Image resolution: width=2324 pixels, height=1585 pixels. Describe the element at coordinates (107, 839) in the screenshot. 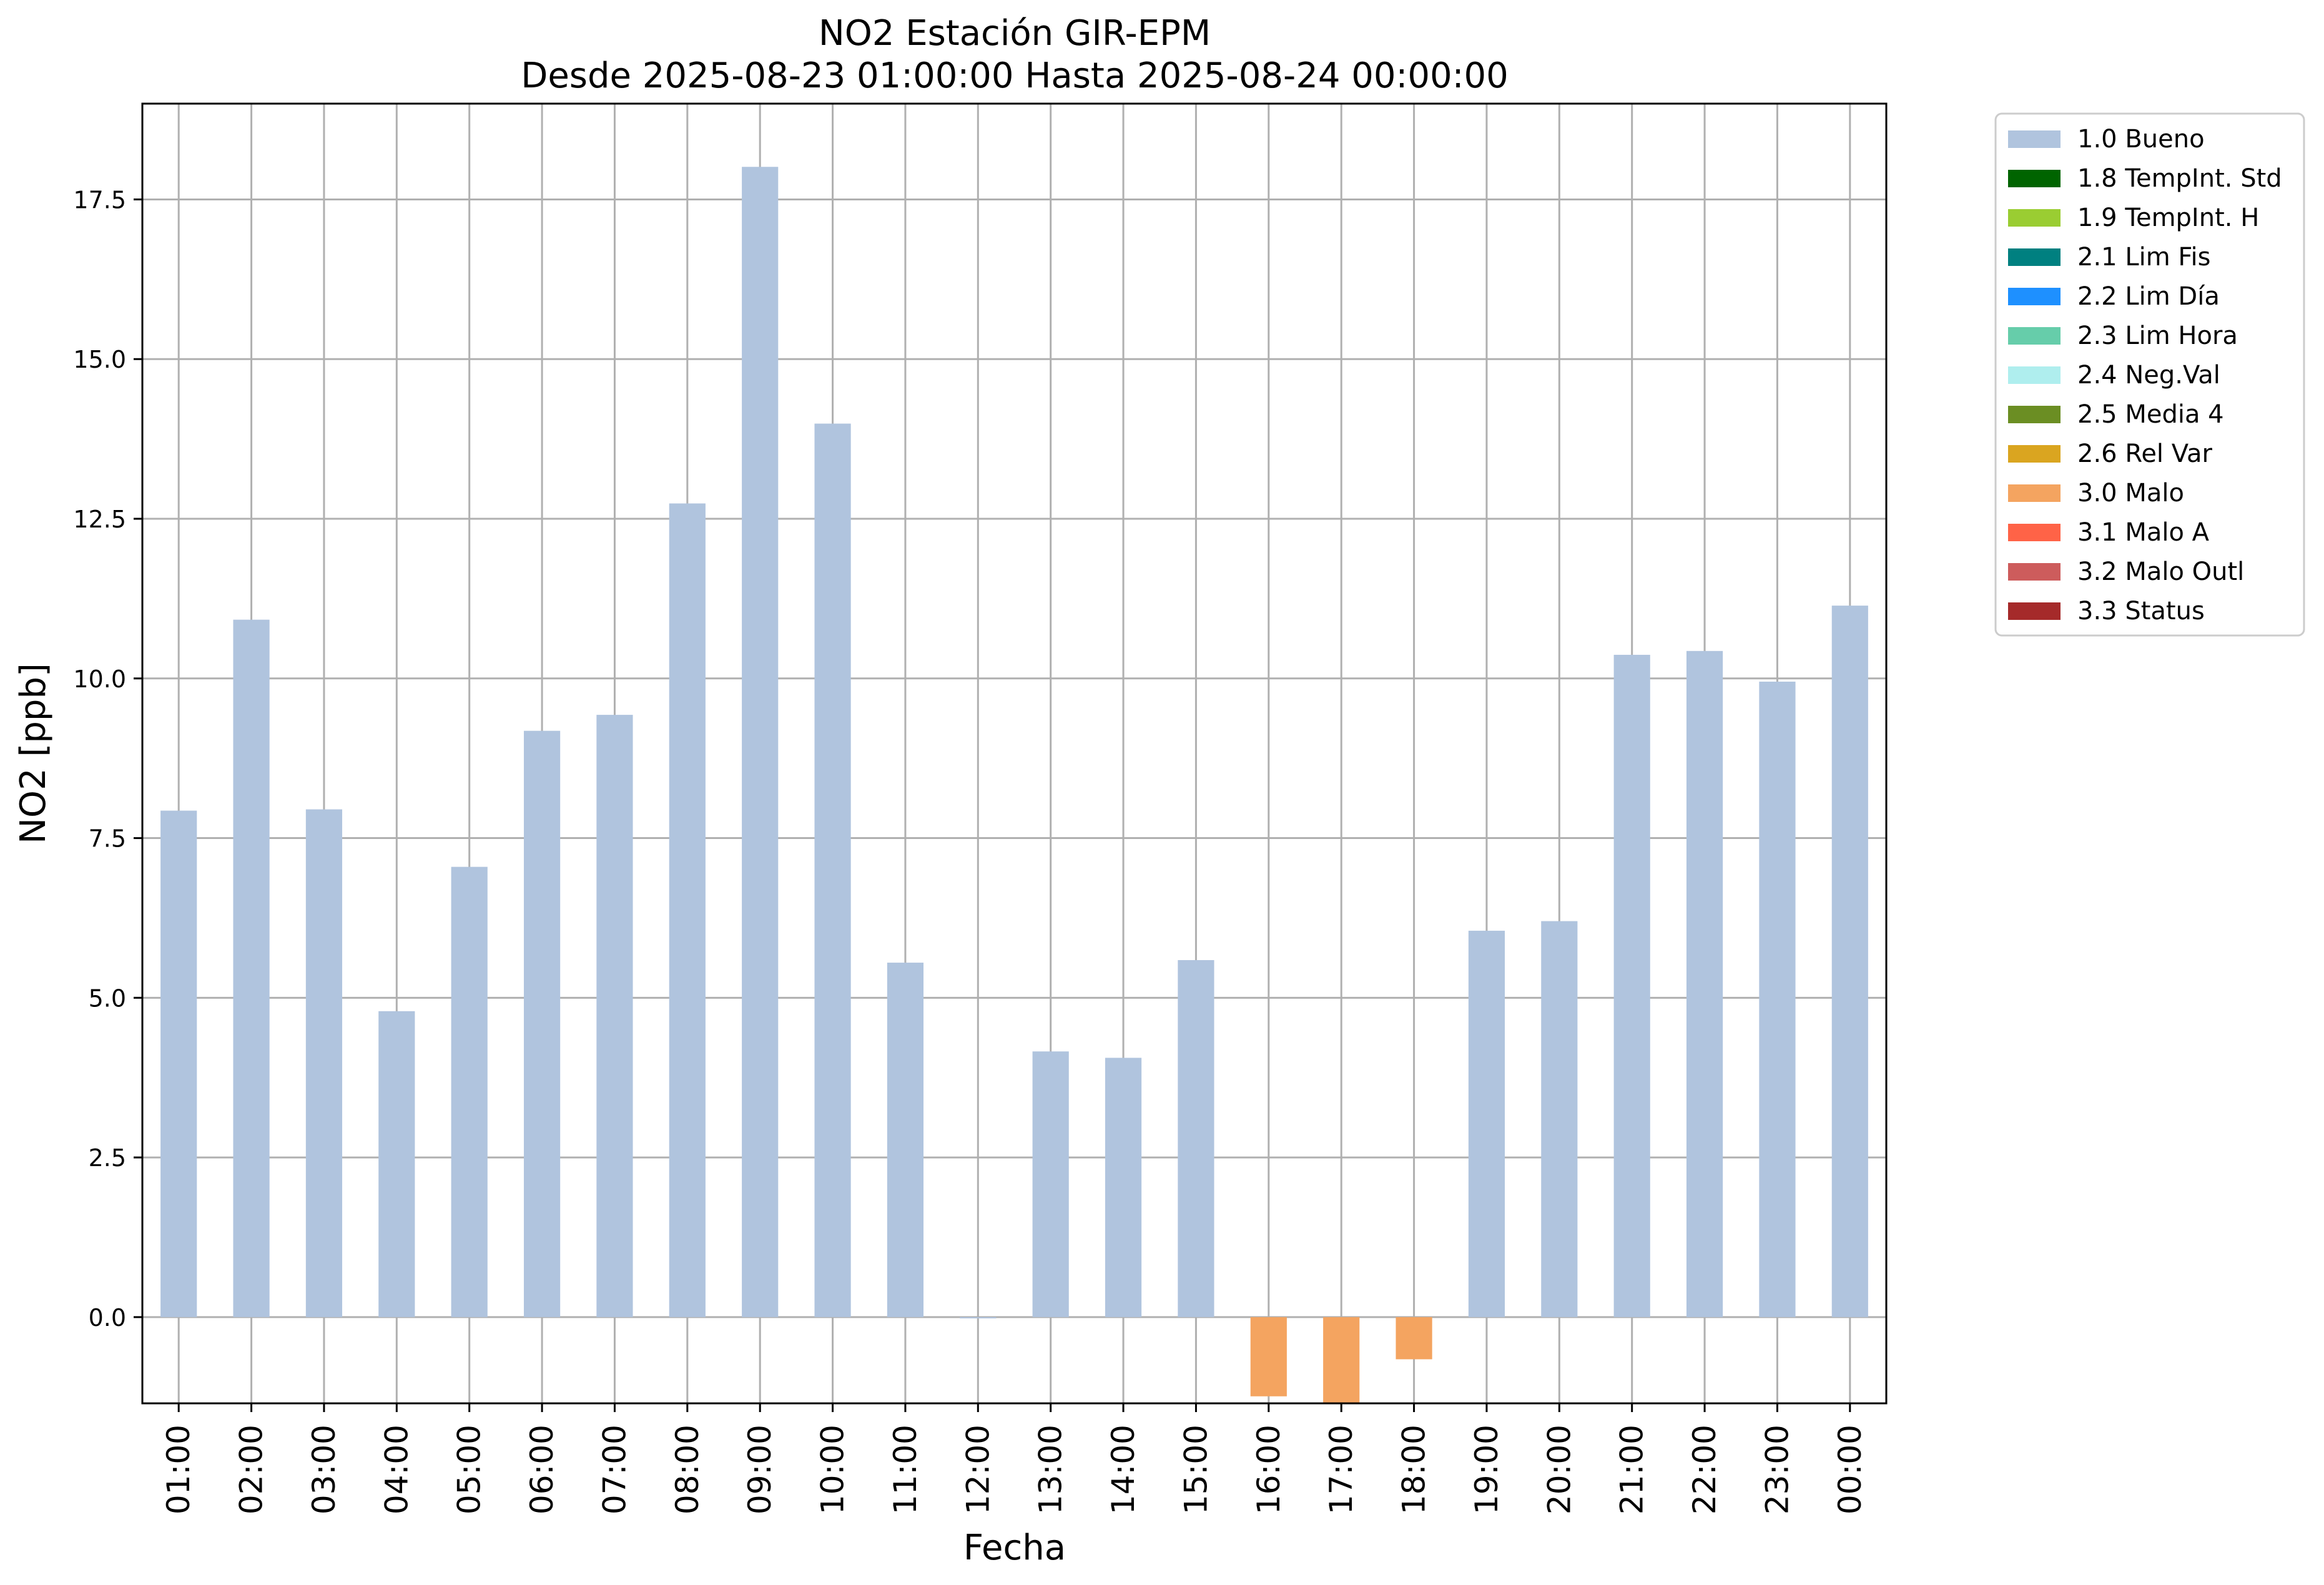

I see `y-tick-label: 7.5` at that location.